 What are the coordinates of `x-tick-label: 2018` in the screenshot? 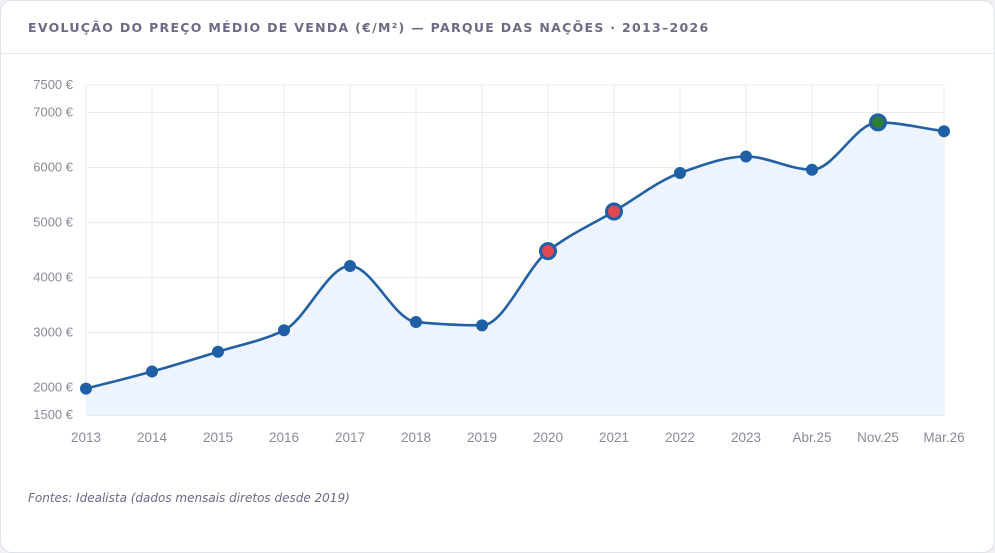 It's located at (416, 437).